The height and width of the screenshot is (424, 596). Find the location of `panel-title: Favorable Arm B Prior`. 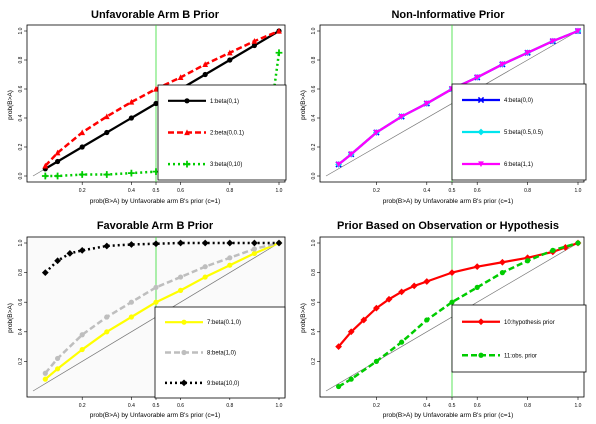

panel-title: Favorable Arm B Prior is located at coordinates (155, 226).